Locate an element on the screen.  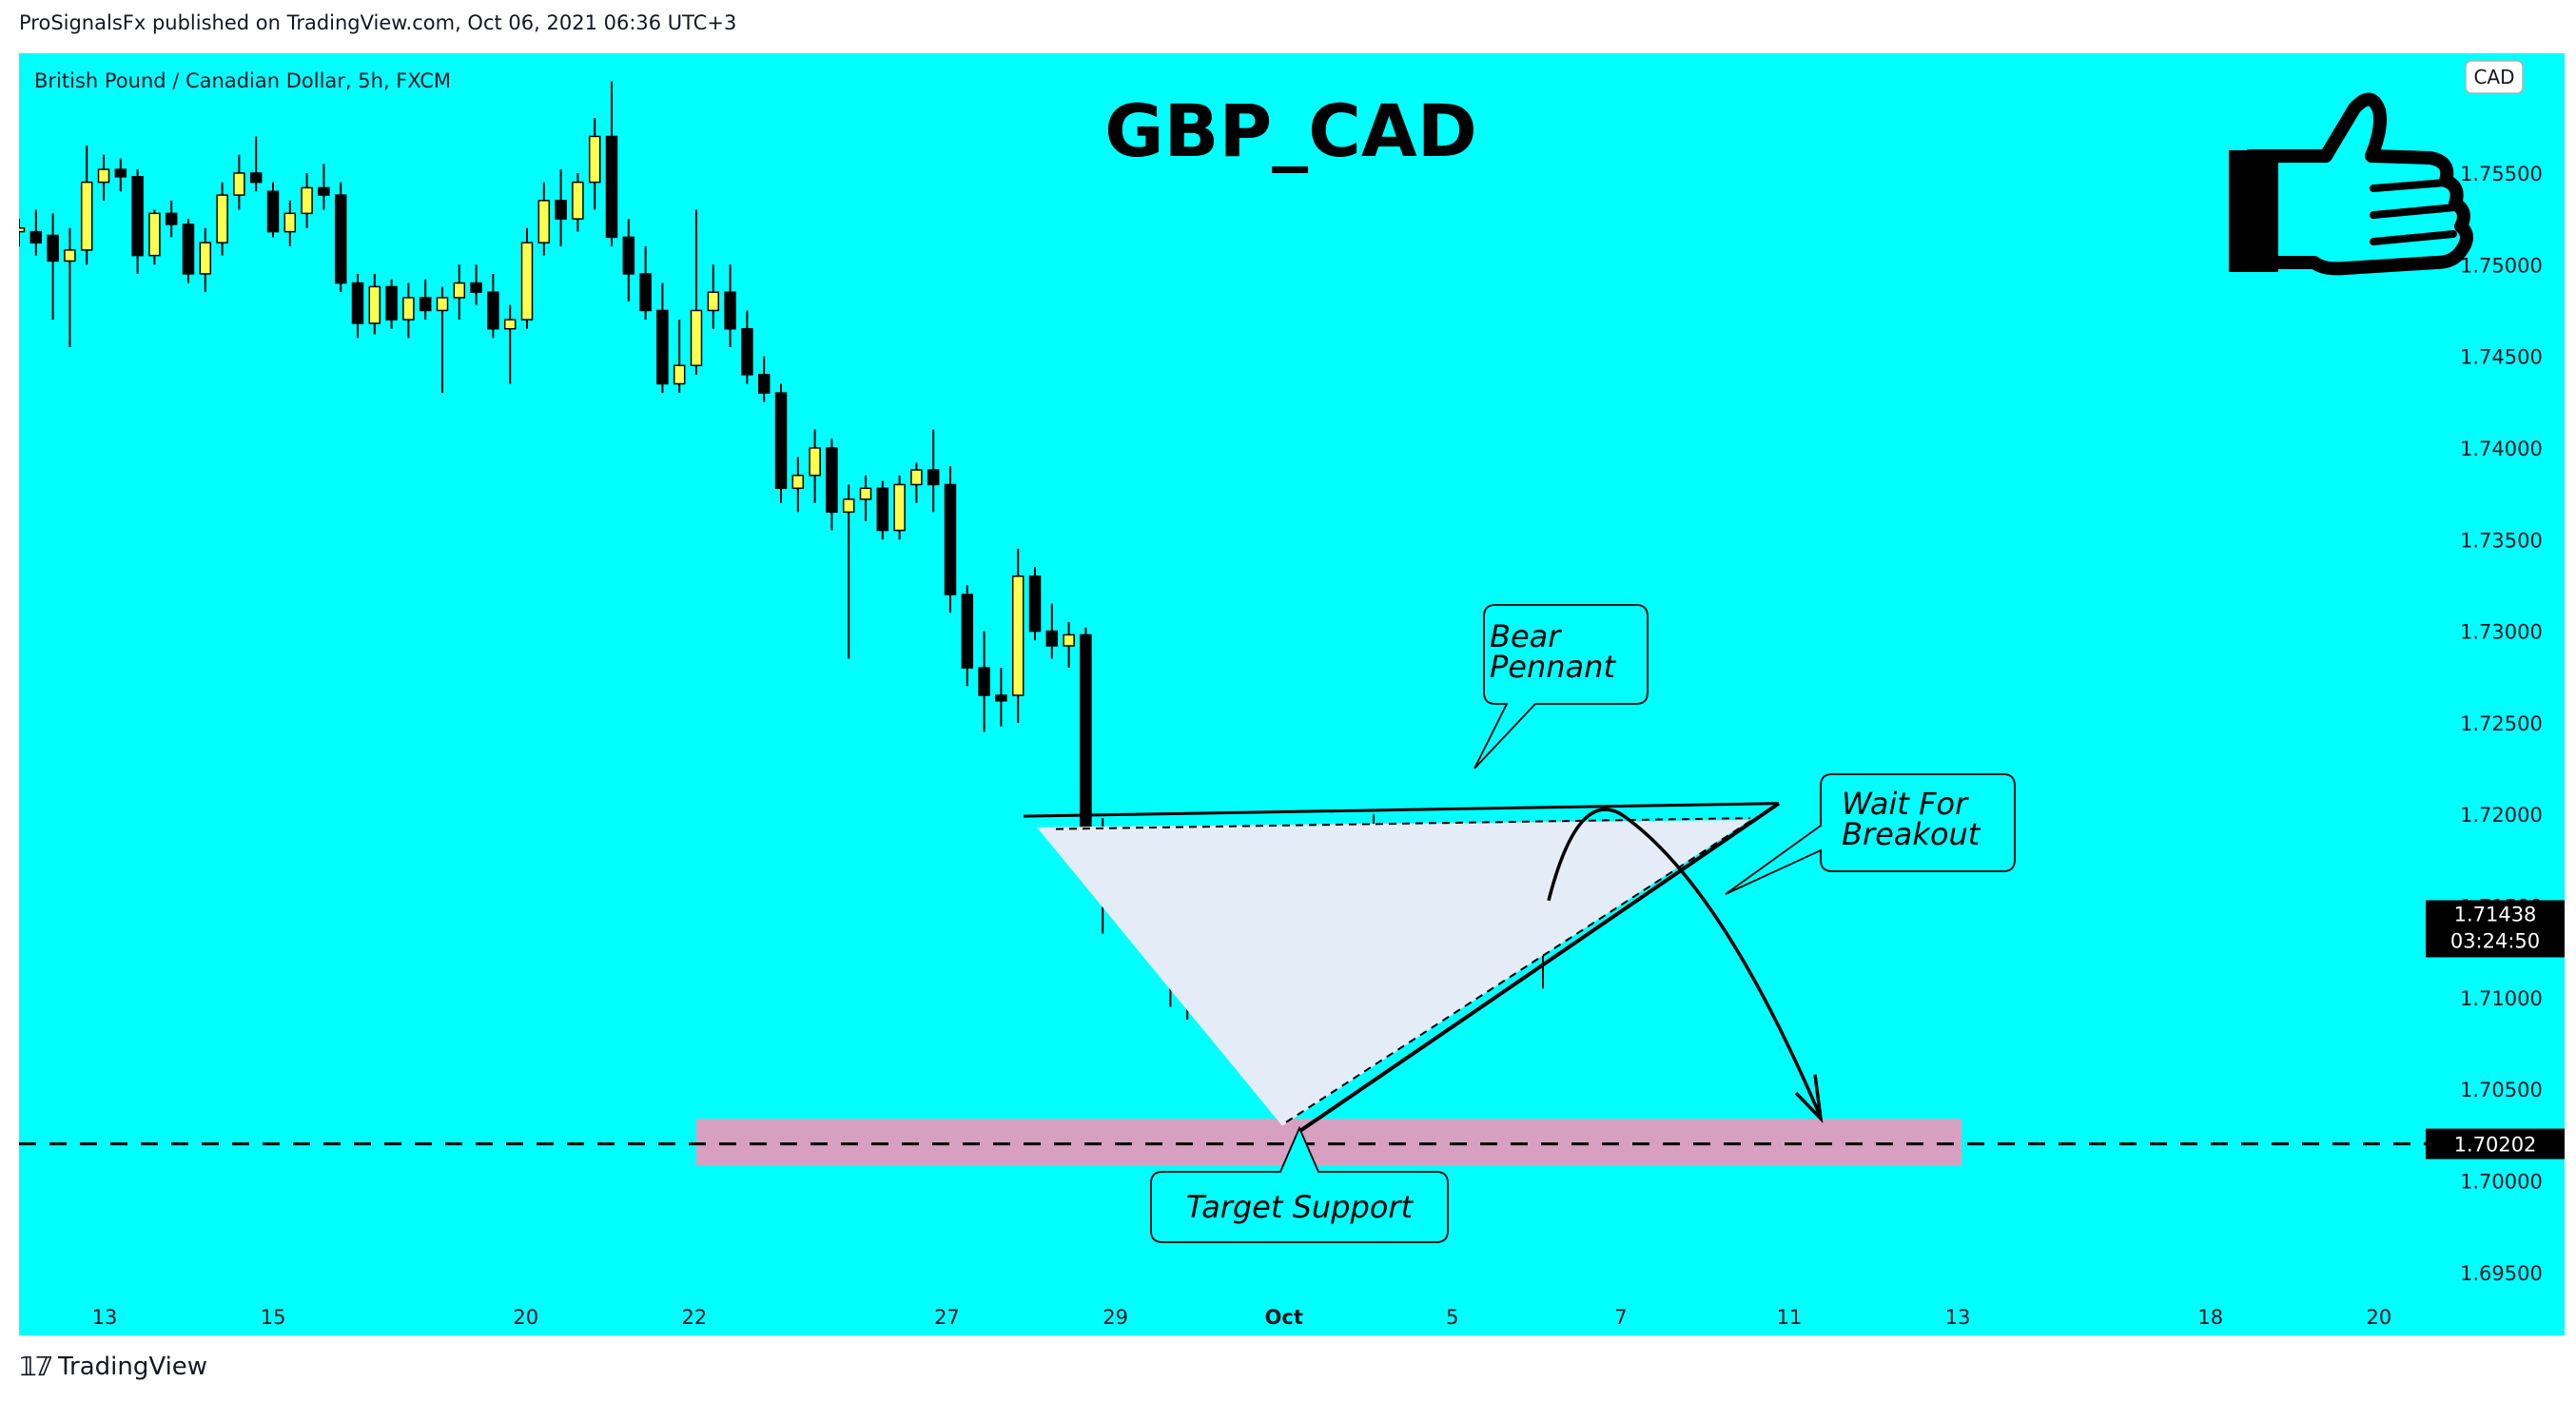
time-tick-label: 18 is located at coordinates (2210, 1317).